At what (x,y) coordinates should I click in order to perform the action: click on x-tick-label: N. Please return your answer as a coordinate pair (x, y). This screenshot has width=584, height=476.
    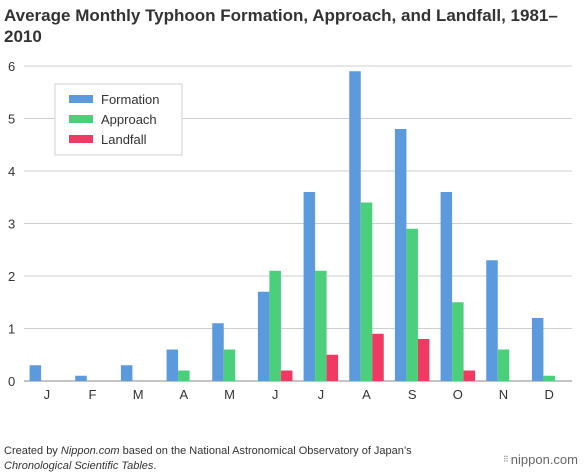
    Looking at the image, I should click on (503, 394).